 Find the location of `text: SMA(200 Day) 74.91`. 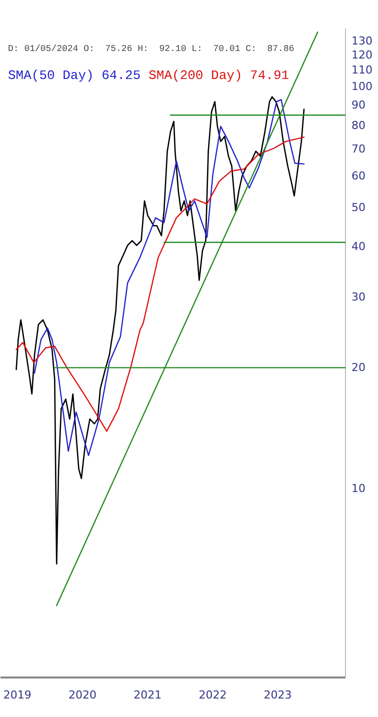

text: SMA(200 Day) 74.91 is located at coordinates (219, 75).